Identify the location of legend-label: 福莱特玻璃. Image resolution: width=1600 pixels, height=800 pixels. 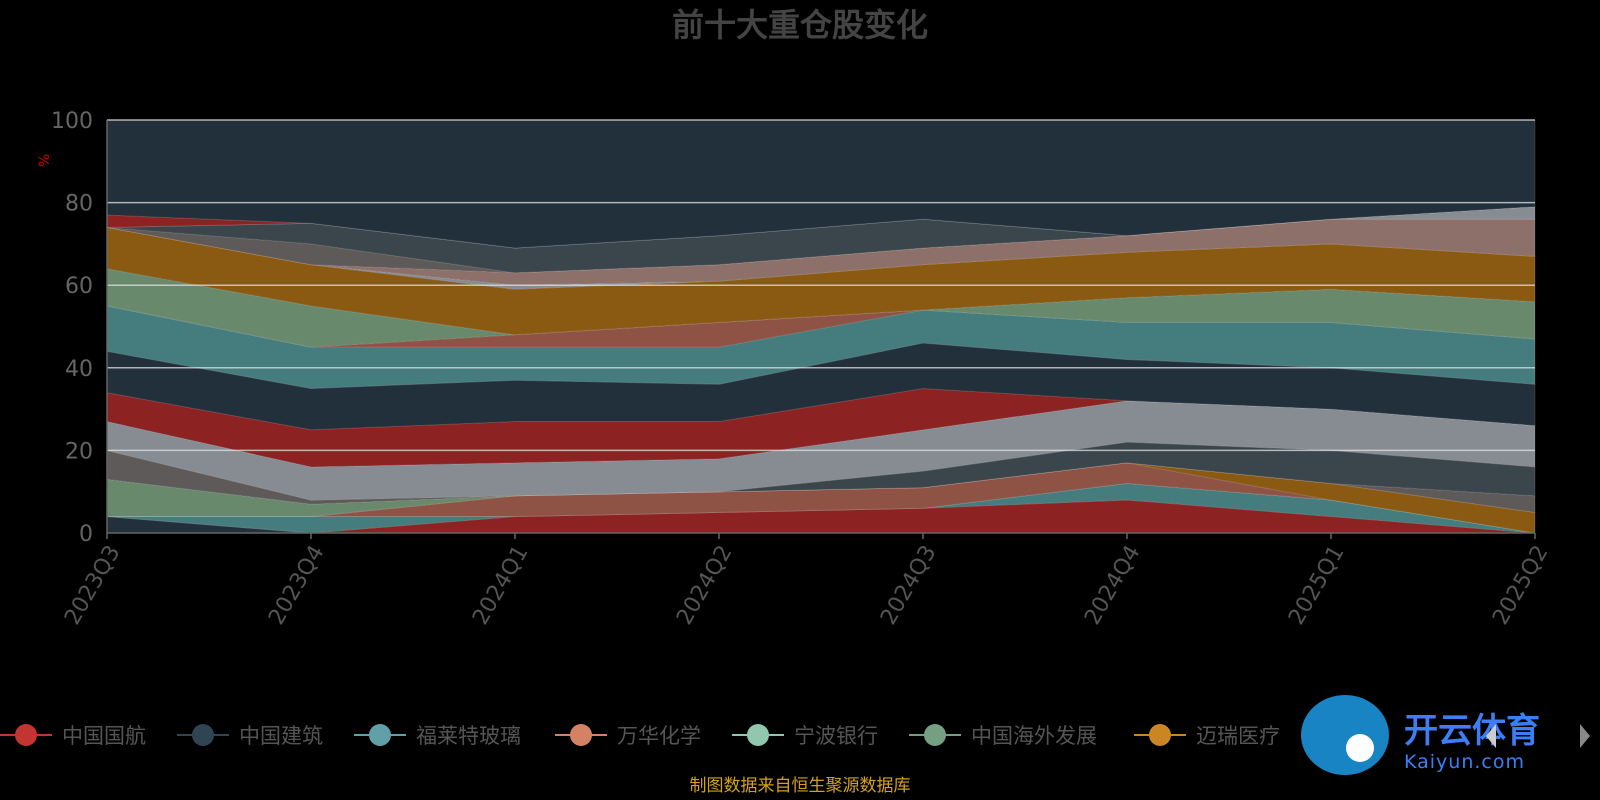
(468, 736).